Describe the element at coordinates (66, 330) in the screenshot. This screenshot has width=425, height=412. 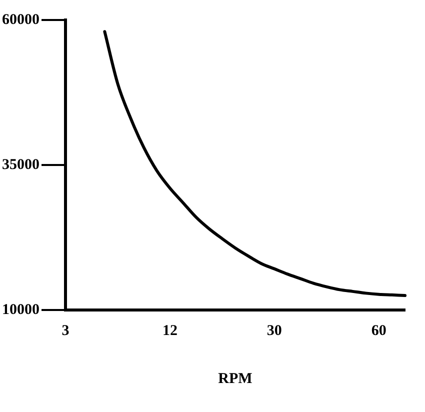
I see `x-tick-label: 3` at that location.